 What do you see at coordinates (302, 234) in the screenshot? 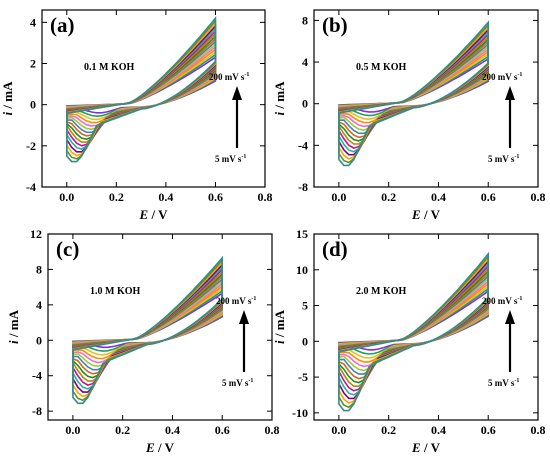
I see `y-tick-label: 15` at bounding box center [302, 234].